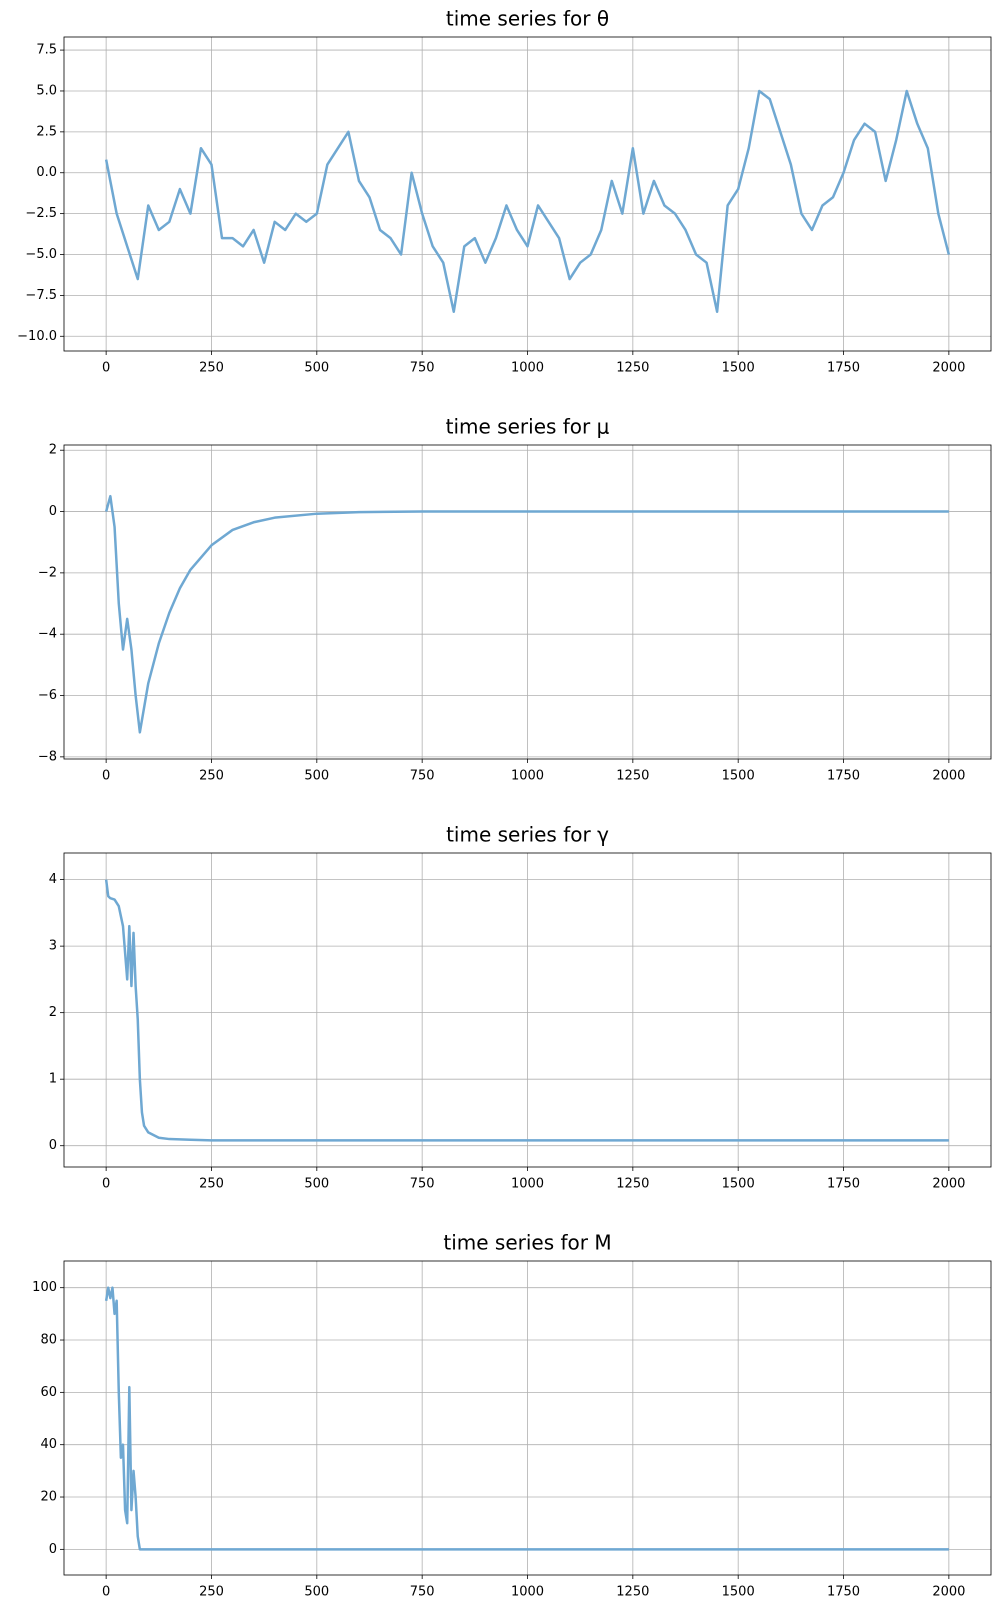 This screenshot has width=1002, height=1614. Describe the element at coordinates (46, 50) in the screenshot. I see `y-tick-label: 7.5` at that location.